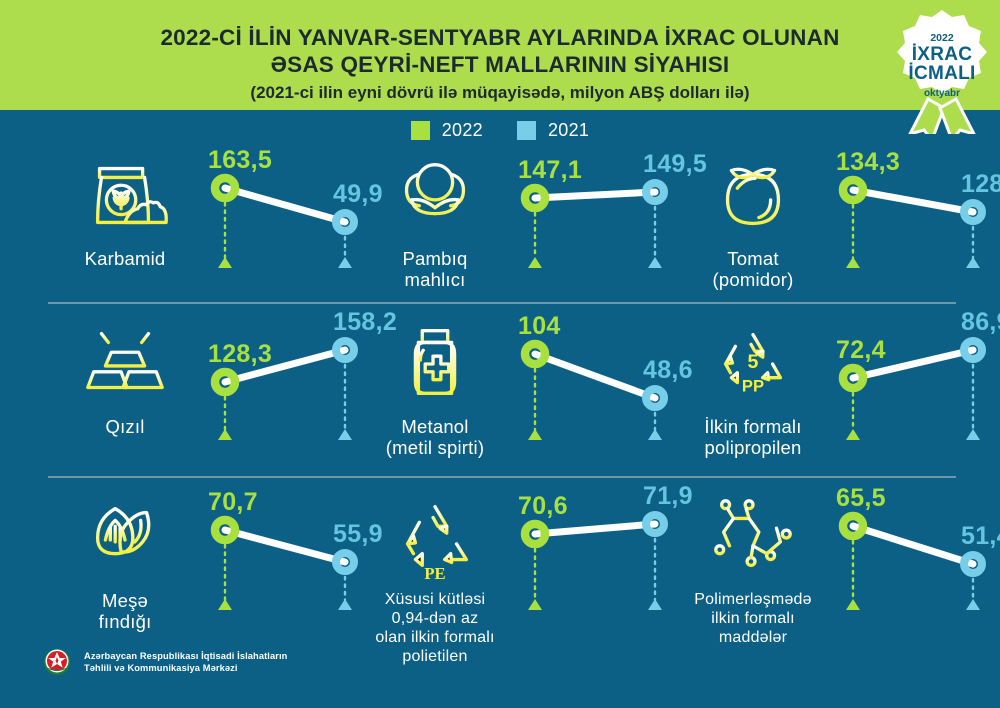  Describe the element at coordinates (436, 544) in the screenshot. I see `recycle-pe-icon: PE` at that location.